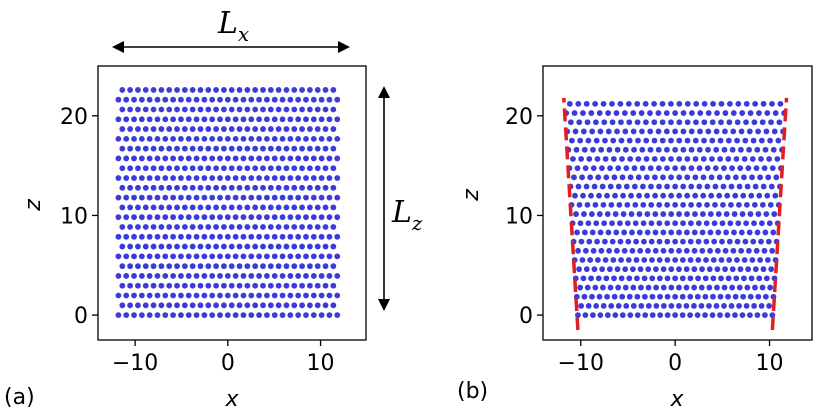  What do you see at coordinates (417, 223) in the screenshot?
I see `lz-label-subscript: z` at bounding box center [417, 223].